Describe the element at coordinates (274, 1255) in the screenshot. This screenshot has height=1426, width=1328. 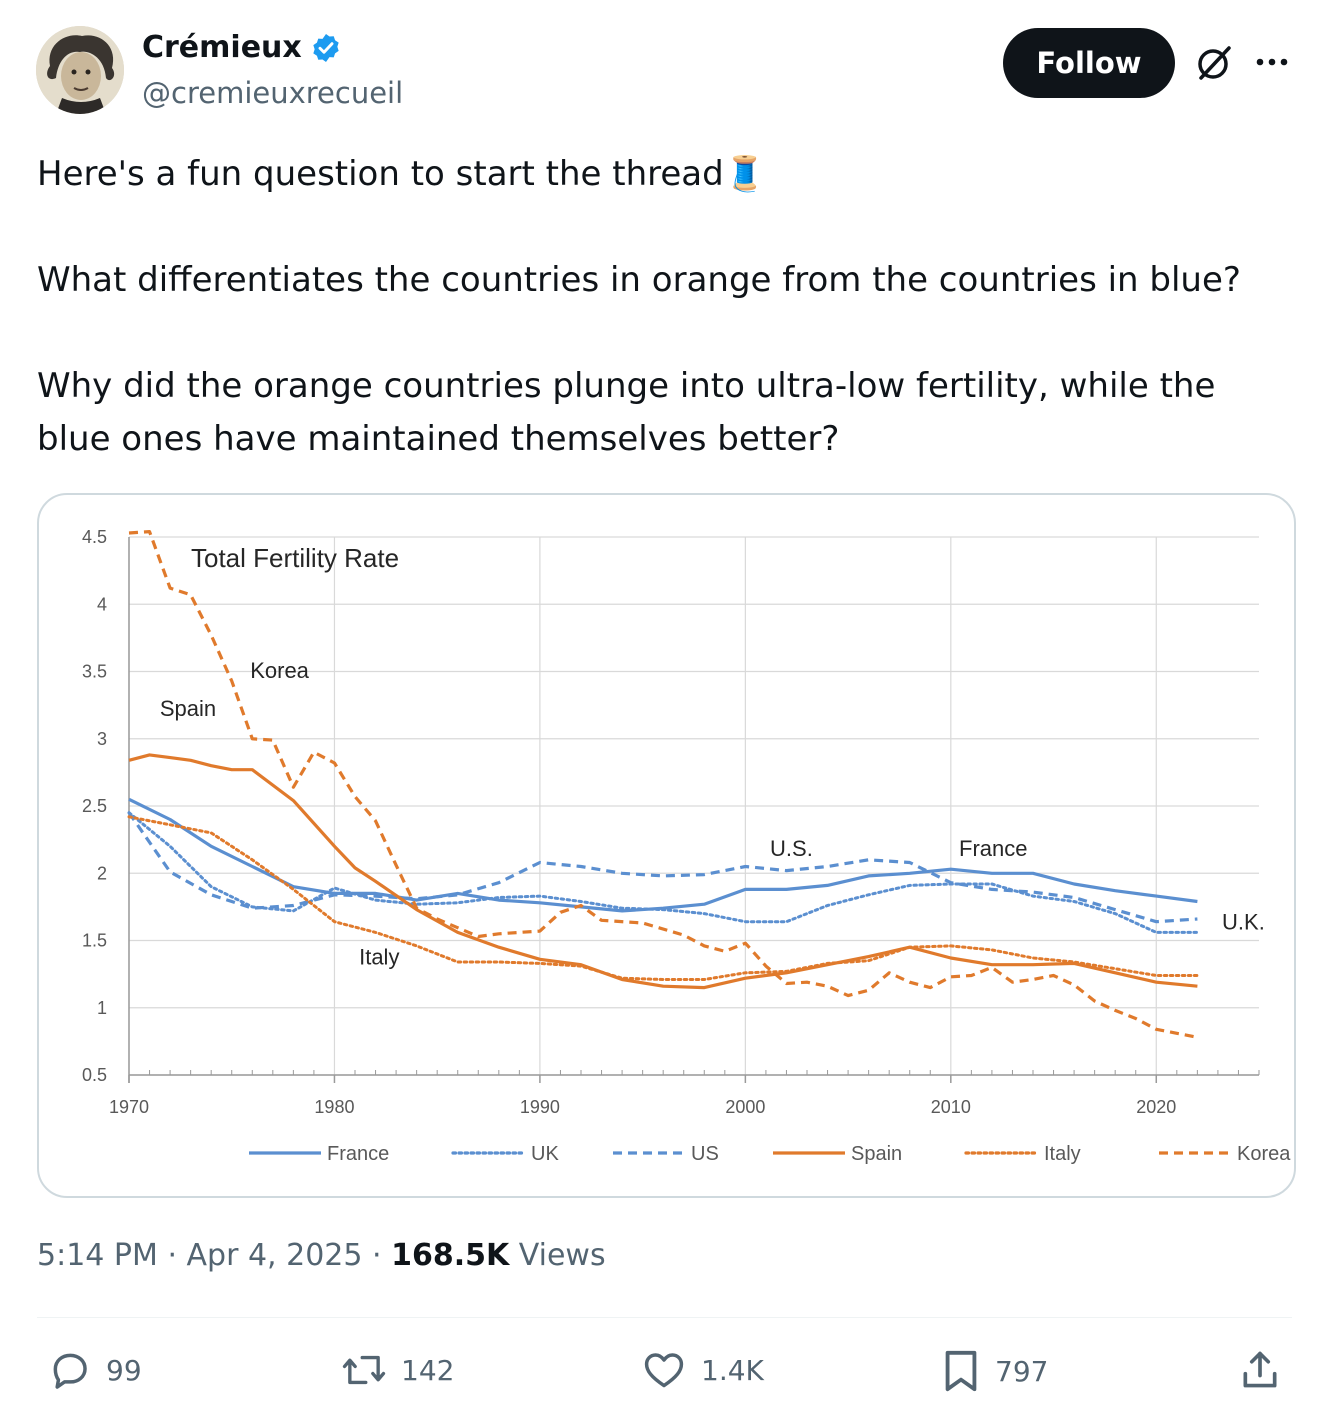
I see `tweet-date: Apr 4, 2025` at that location.